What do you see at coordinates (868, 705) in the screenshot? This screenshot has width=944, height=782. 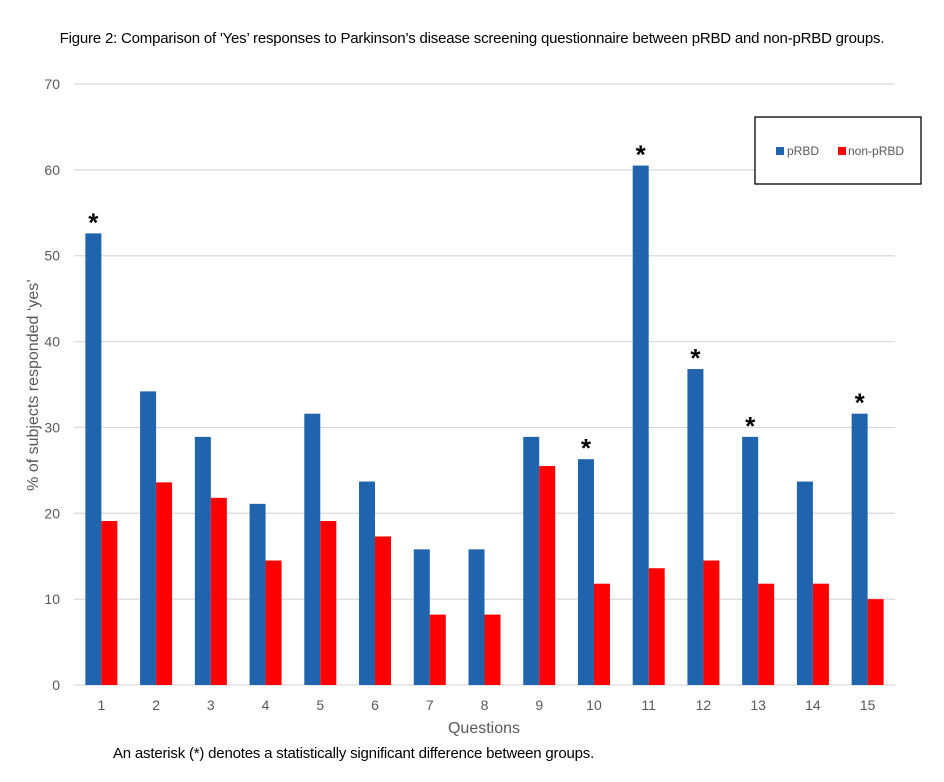 I see `x-tick-label: 15` at bounding box center [868, 705].